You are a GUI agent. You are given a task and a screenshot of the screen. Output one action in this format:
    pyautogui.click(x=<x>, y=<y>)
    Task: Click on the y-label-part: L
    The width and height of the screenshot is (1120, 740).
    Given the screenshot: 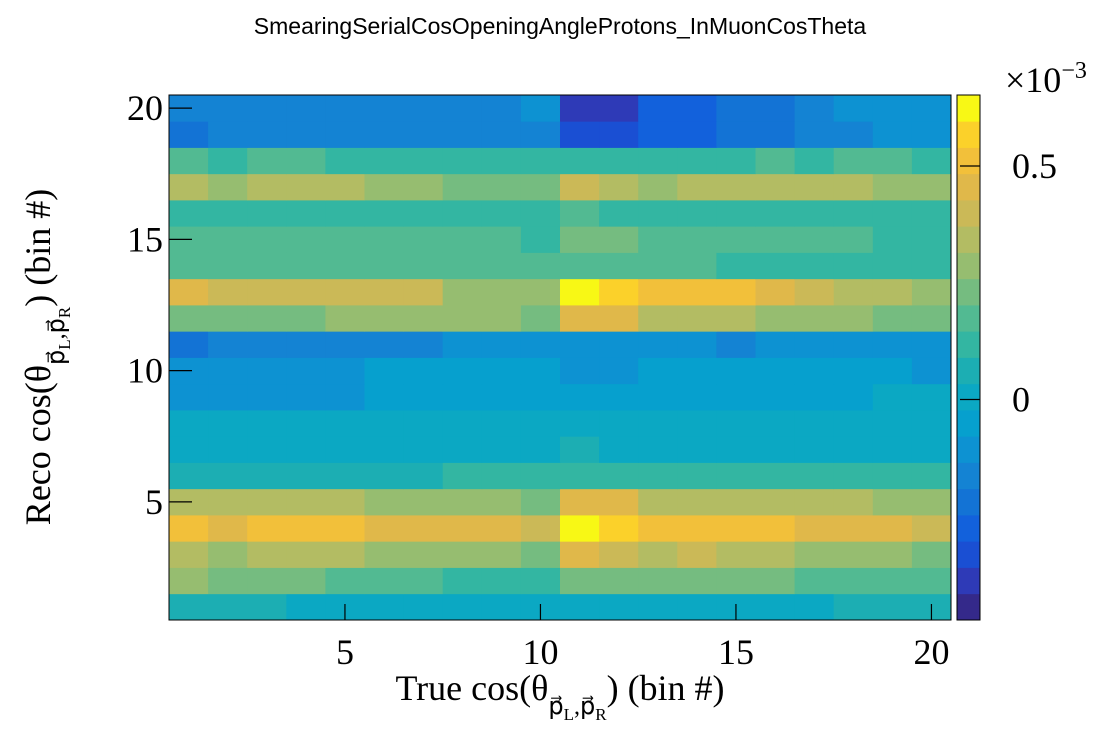 What is the action you would take?
    pyautogui.click(x=64, y=344)
    